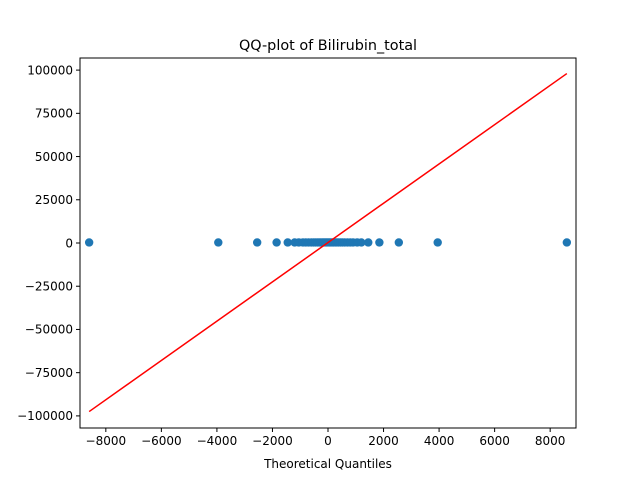 The image size is (640, 480). I want to click on y-tick-label: −100000, so click(45, 416).